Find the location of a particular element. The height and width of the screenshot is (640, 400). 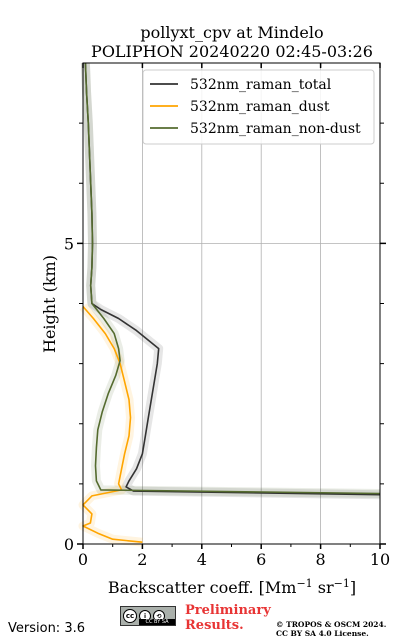

preliminary-results-label: Preliminary Results. is located at coordinates (228, 618).